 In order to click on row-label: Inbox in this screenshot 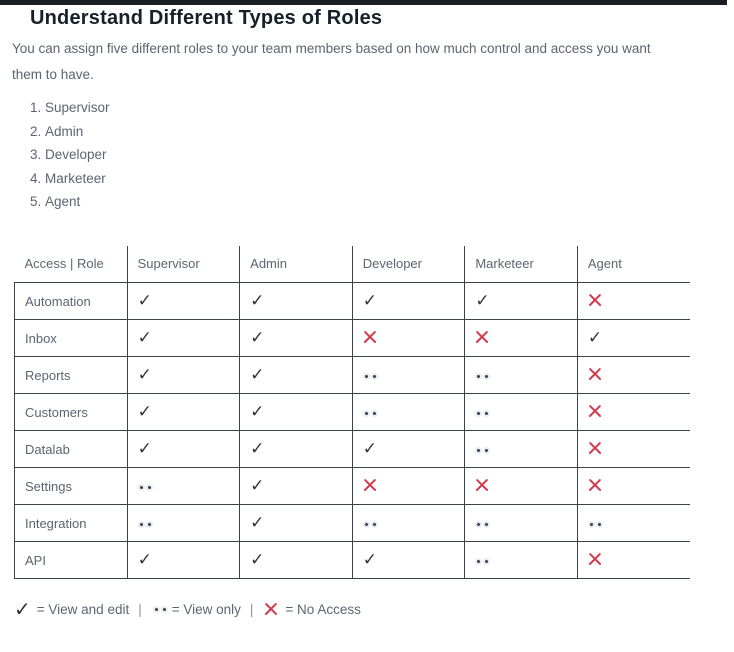, I will do `click(71, 338)`.